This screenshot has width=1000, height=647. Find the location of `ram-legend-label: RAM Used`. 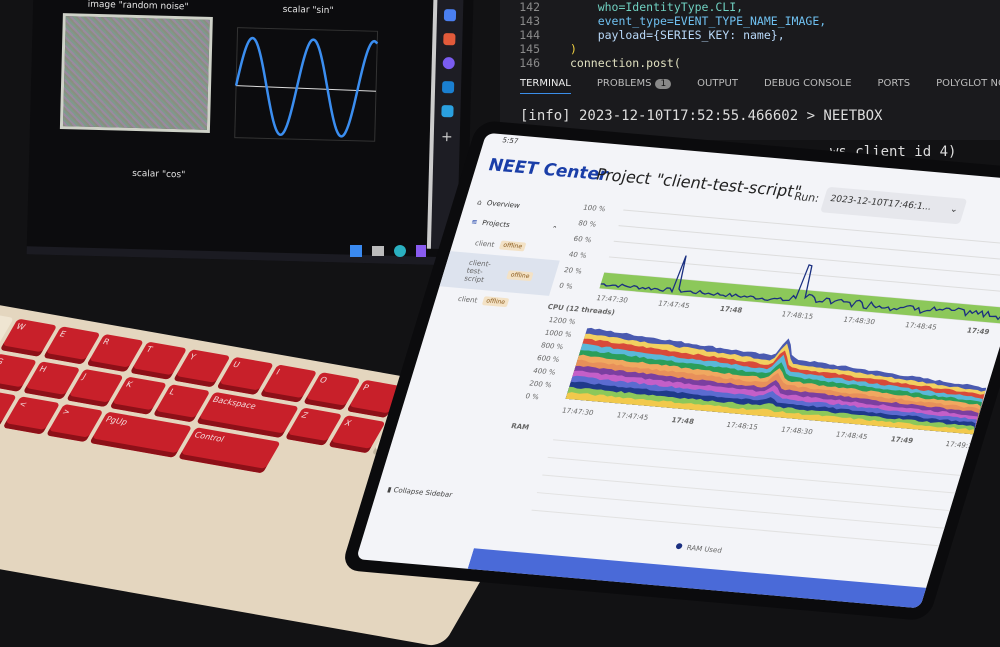

ram-legend-label: RAM Used is located at coordinates (705, 549).